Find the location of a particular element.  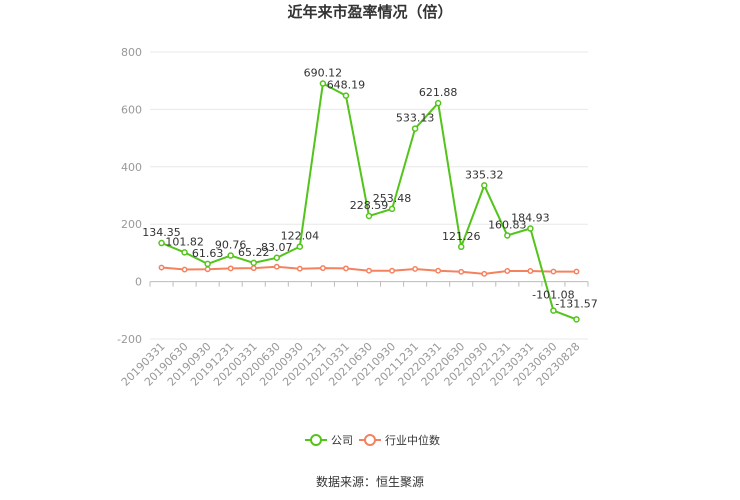

data-label: 121.26 is located at coordinates (461, 236).